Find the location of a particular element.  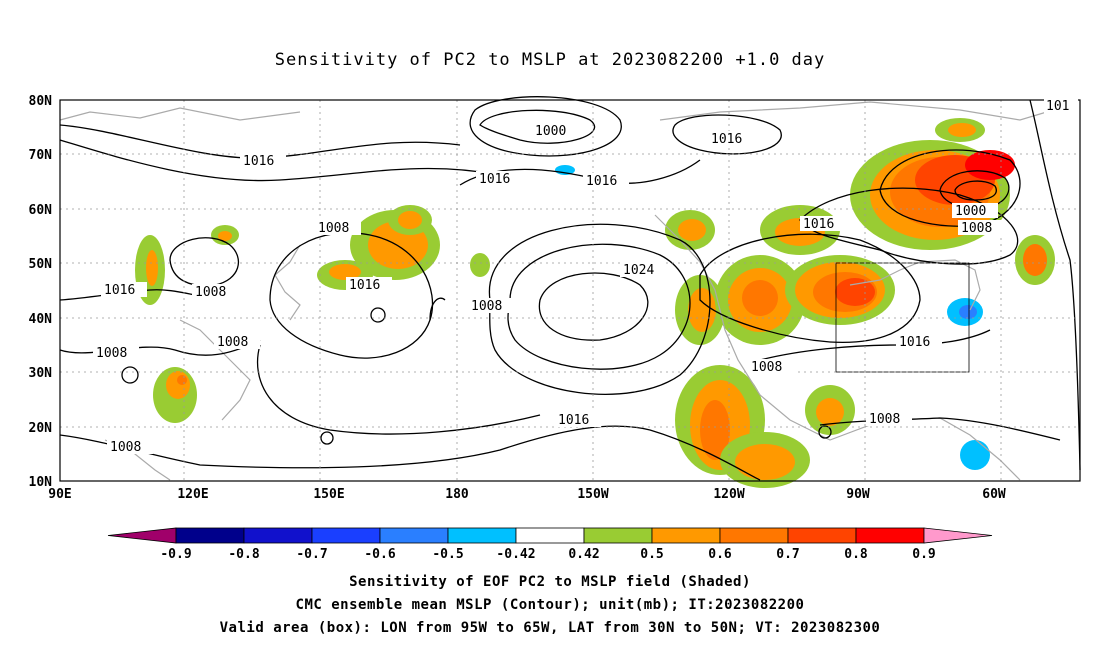

lon-label: 150E is located at coordinates (328, 494).